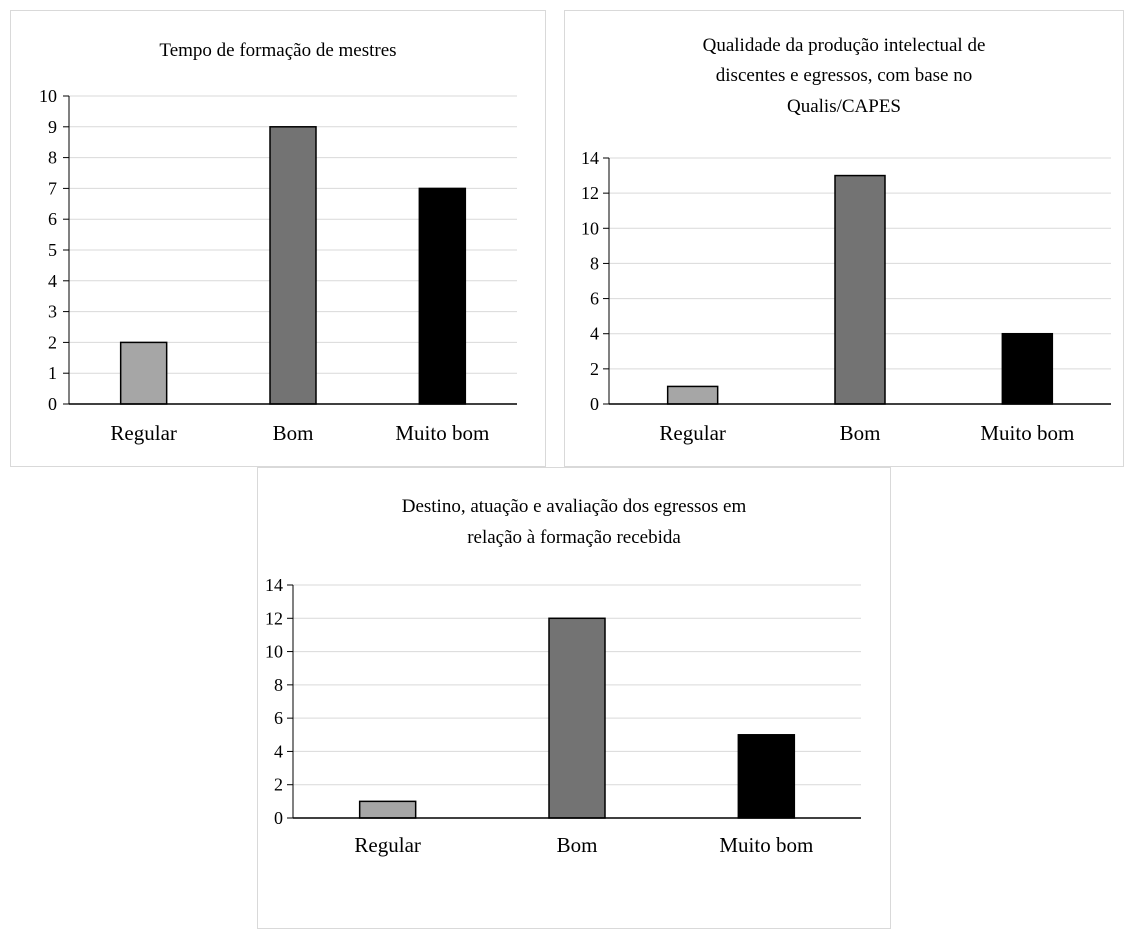  I want to click on chart-title-line-1: Tempo de formação de mestres, so click(277, 50).